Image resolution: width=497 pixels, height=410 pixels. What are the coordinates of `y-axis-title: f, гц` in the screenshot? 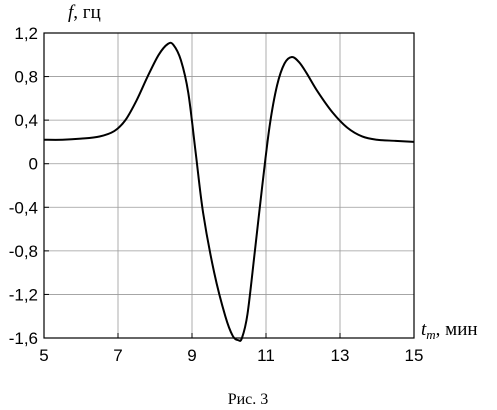 It's located at (84, 12).